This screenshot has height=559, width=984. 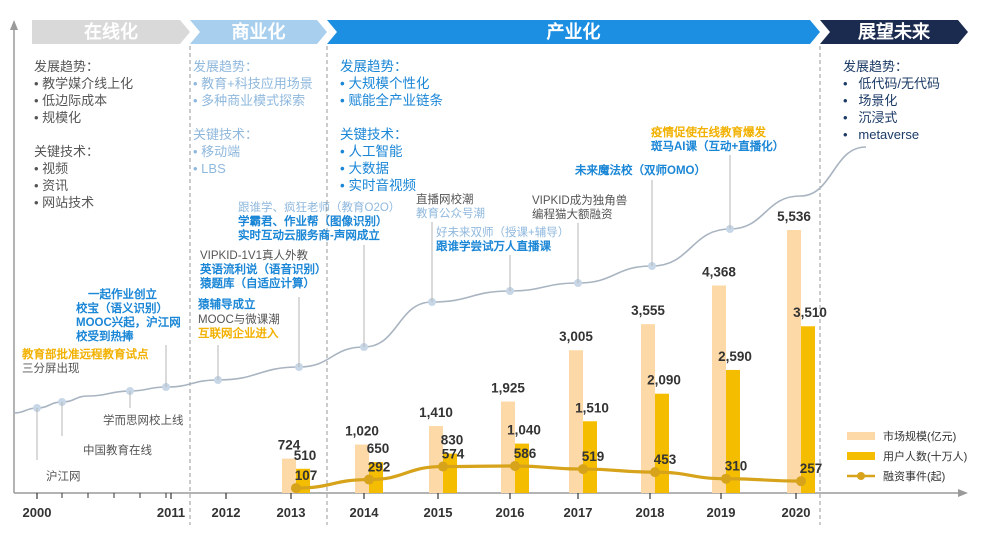 I want to click on event-tal-dual-teacher: 好未来双师（授课+辅导）, so click(x=503, y=233).